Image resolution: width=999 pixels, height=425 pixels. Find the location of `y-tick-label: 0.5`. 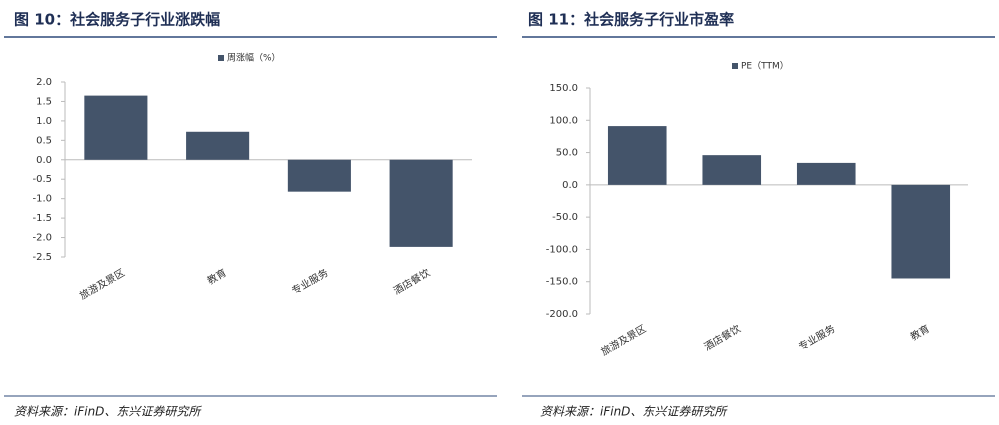

y-tick-label: 0.5 is located at coordinates (44, 140).